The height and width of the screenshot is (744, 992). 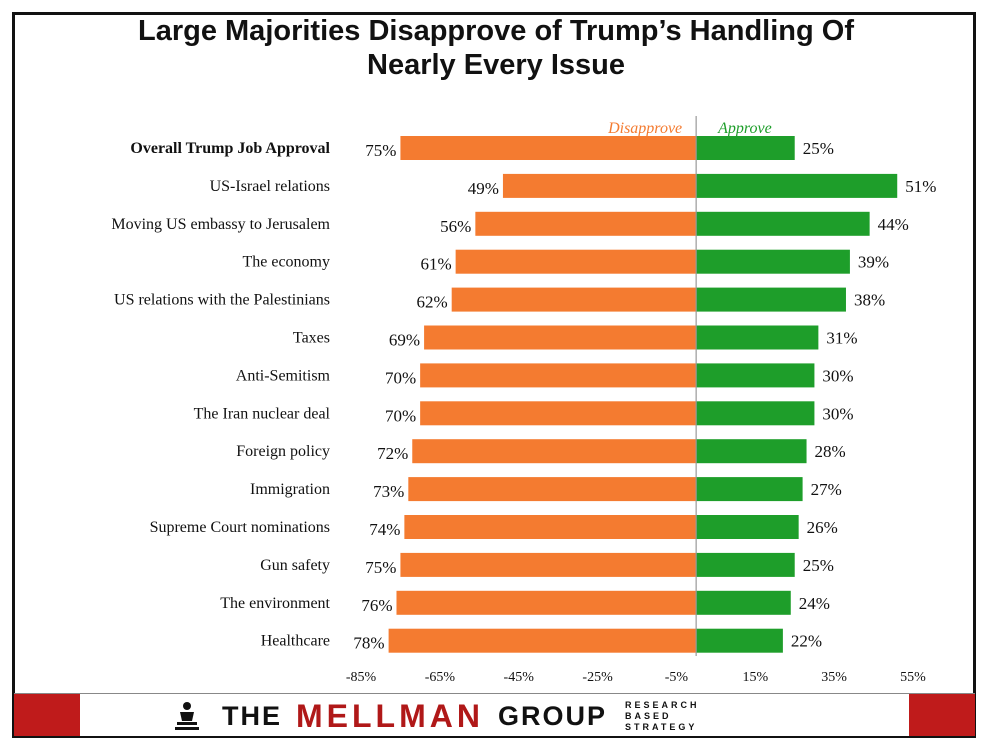 What do you see at coordinates (286, 262) in the screenshot?
I see `category-label: The economy` at bounding box center [286, 262].